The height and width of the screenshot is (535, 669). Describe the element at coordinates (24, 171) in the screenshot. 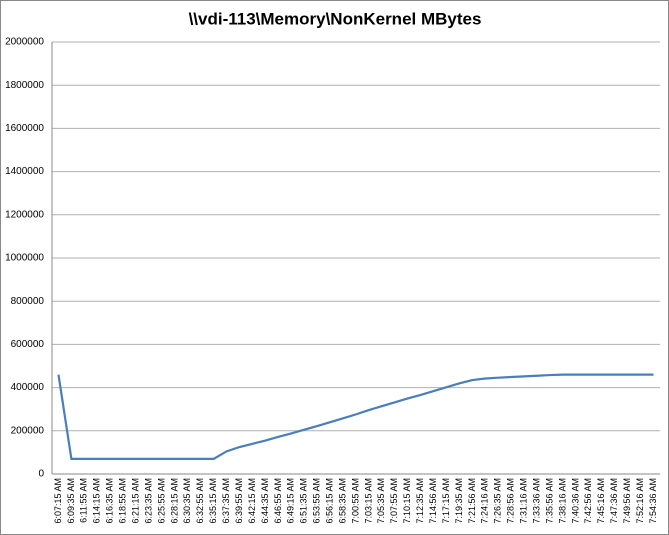

I see `y-tick-label: 1400000` at that location.